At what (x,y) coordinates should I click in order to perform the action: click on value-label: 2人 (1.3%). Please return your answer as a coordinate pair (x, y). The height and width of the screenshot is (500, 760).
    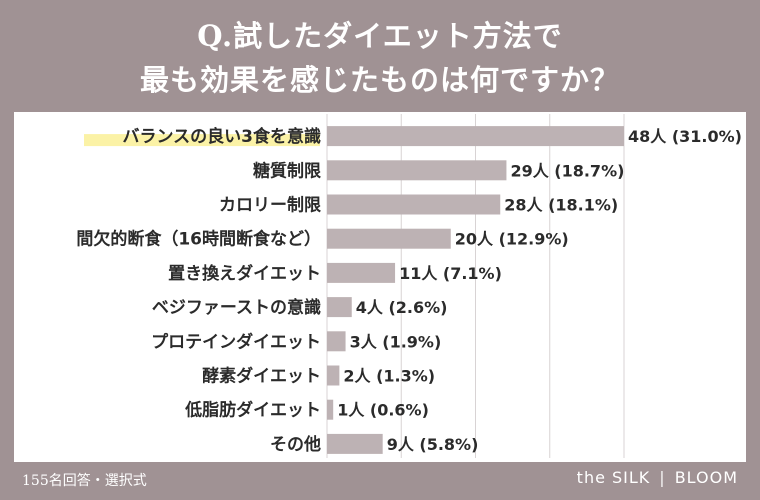
    Looking at the image, I should click on (389, 376).